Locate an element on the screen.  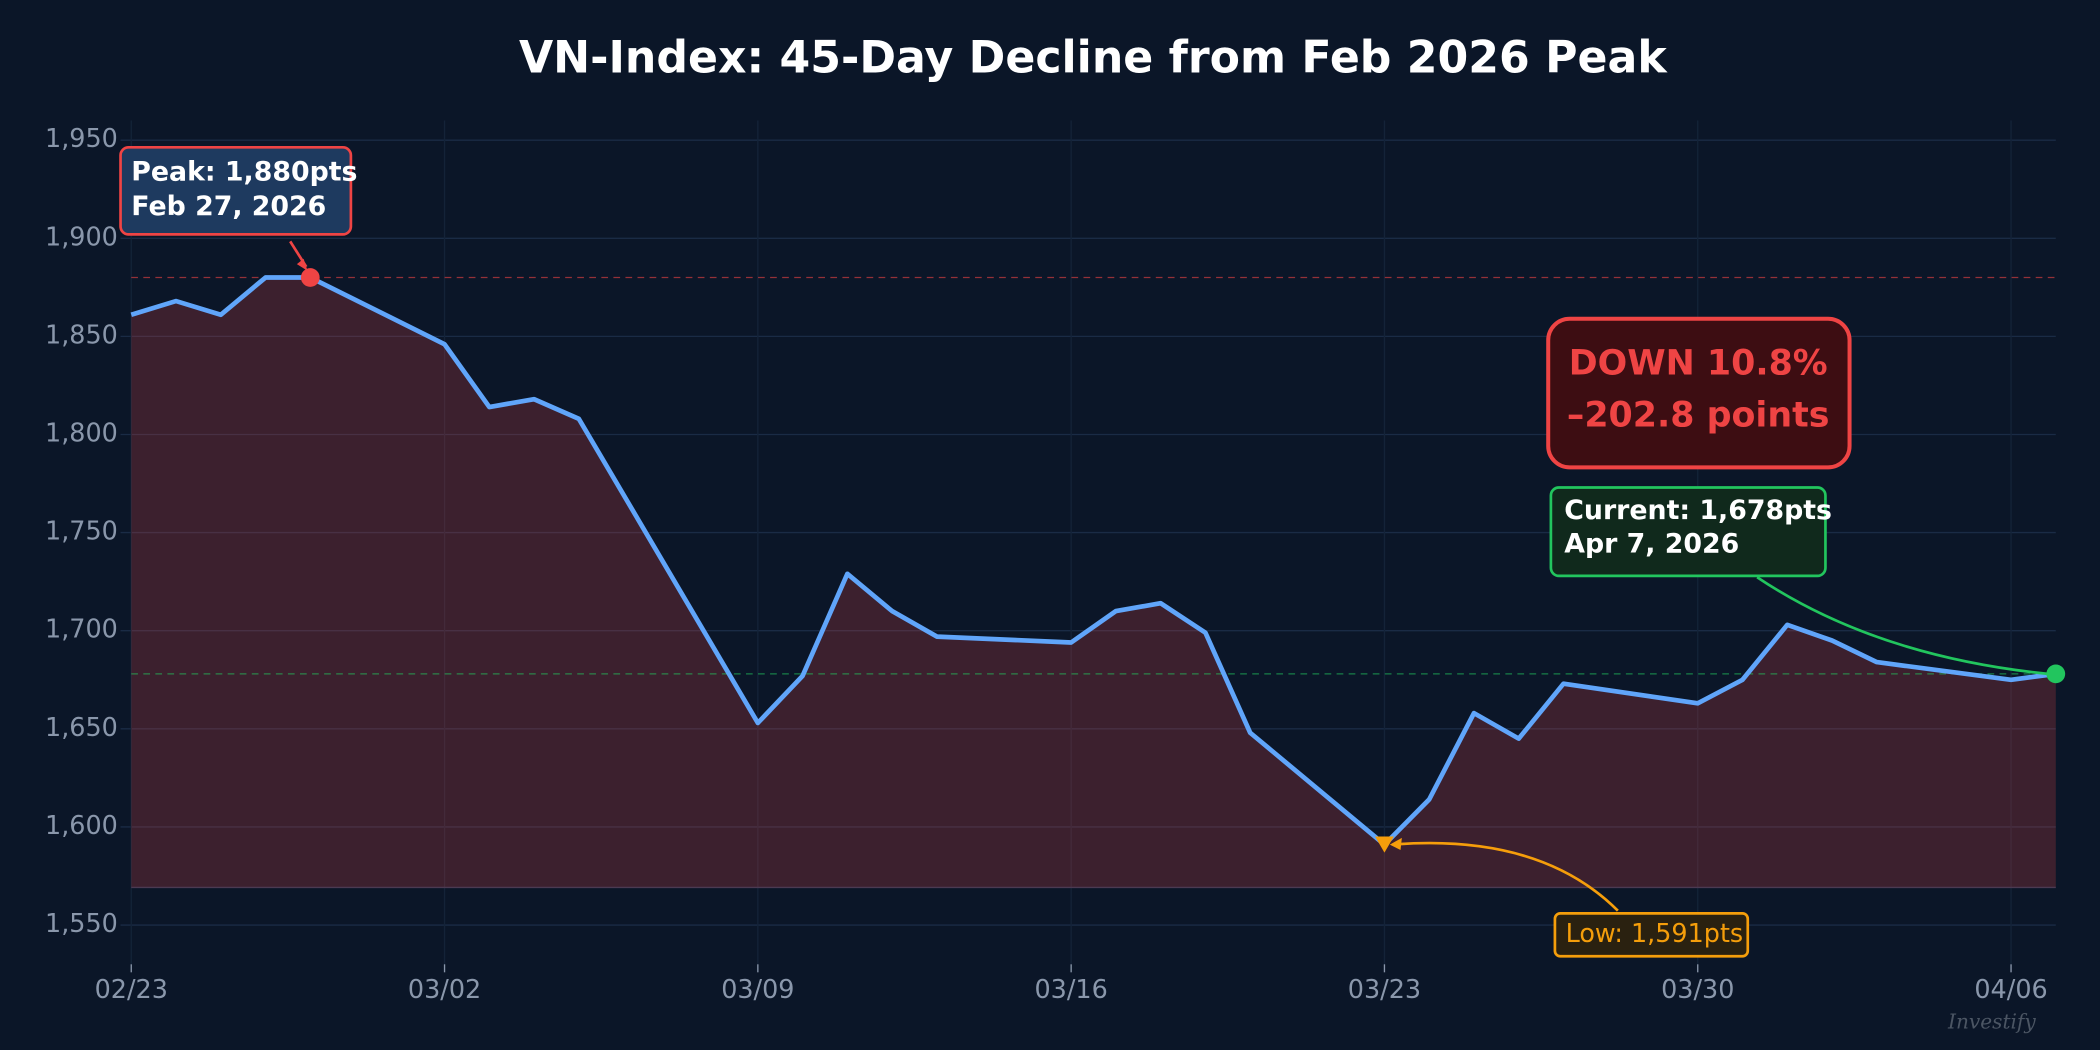
x-tick-label: 03/16 is located at coordinates (1070, 989).